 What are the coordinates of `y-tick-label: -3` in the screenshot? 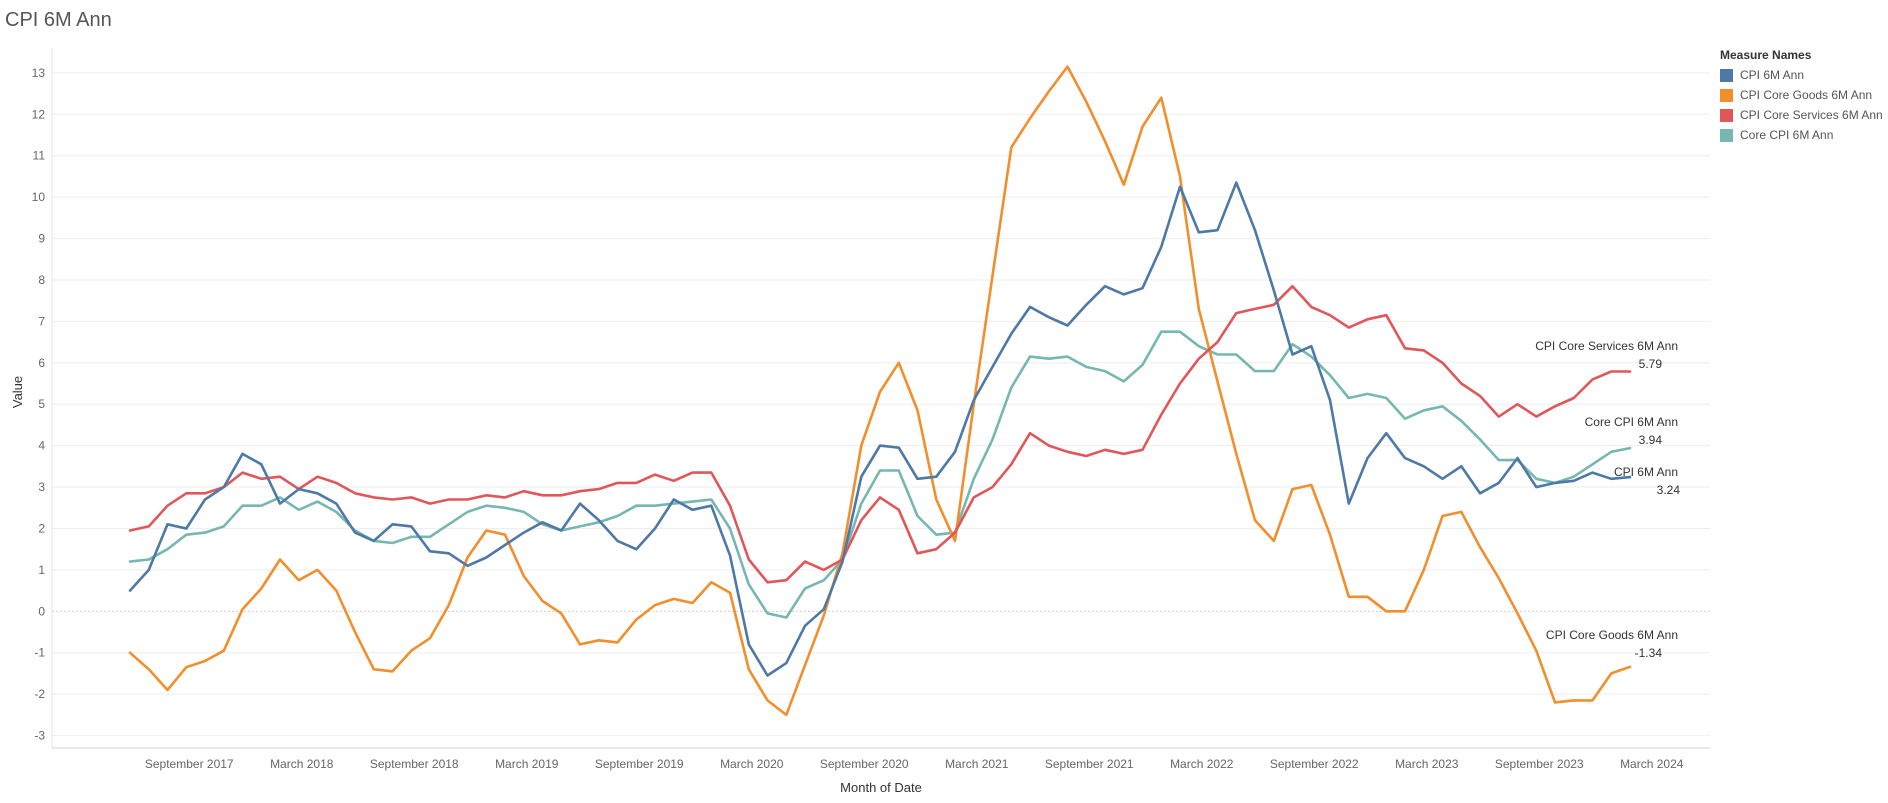 It's located at (39, 736).